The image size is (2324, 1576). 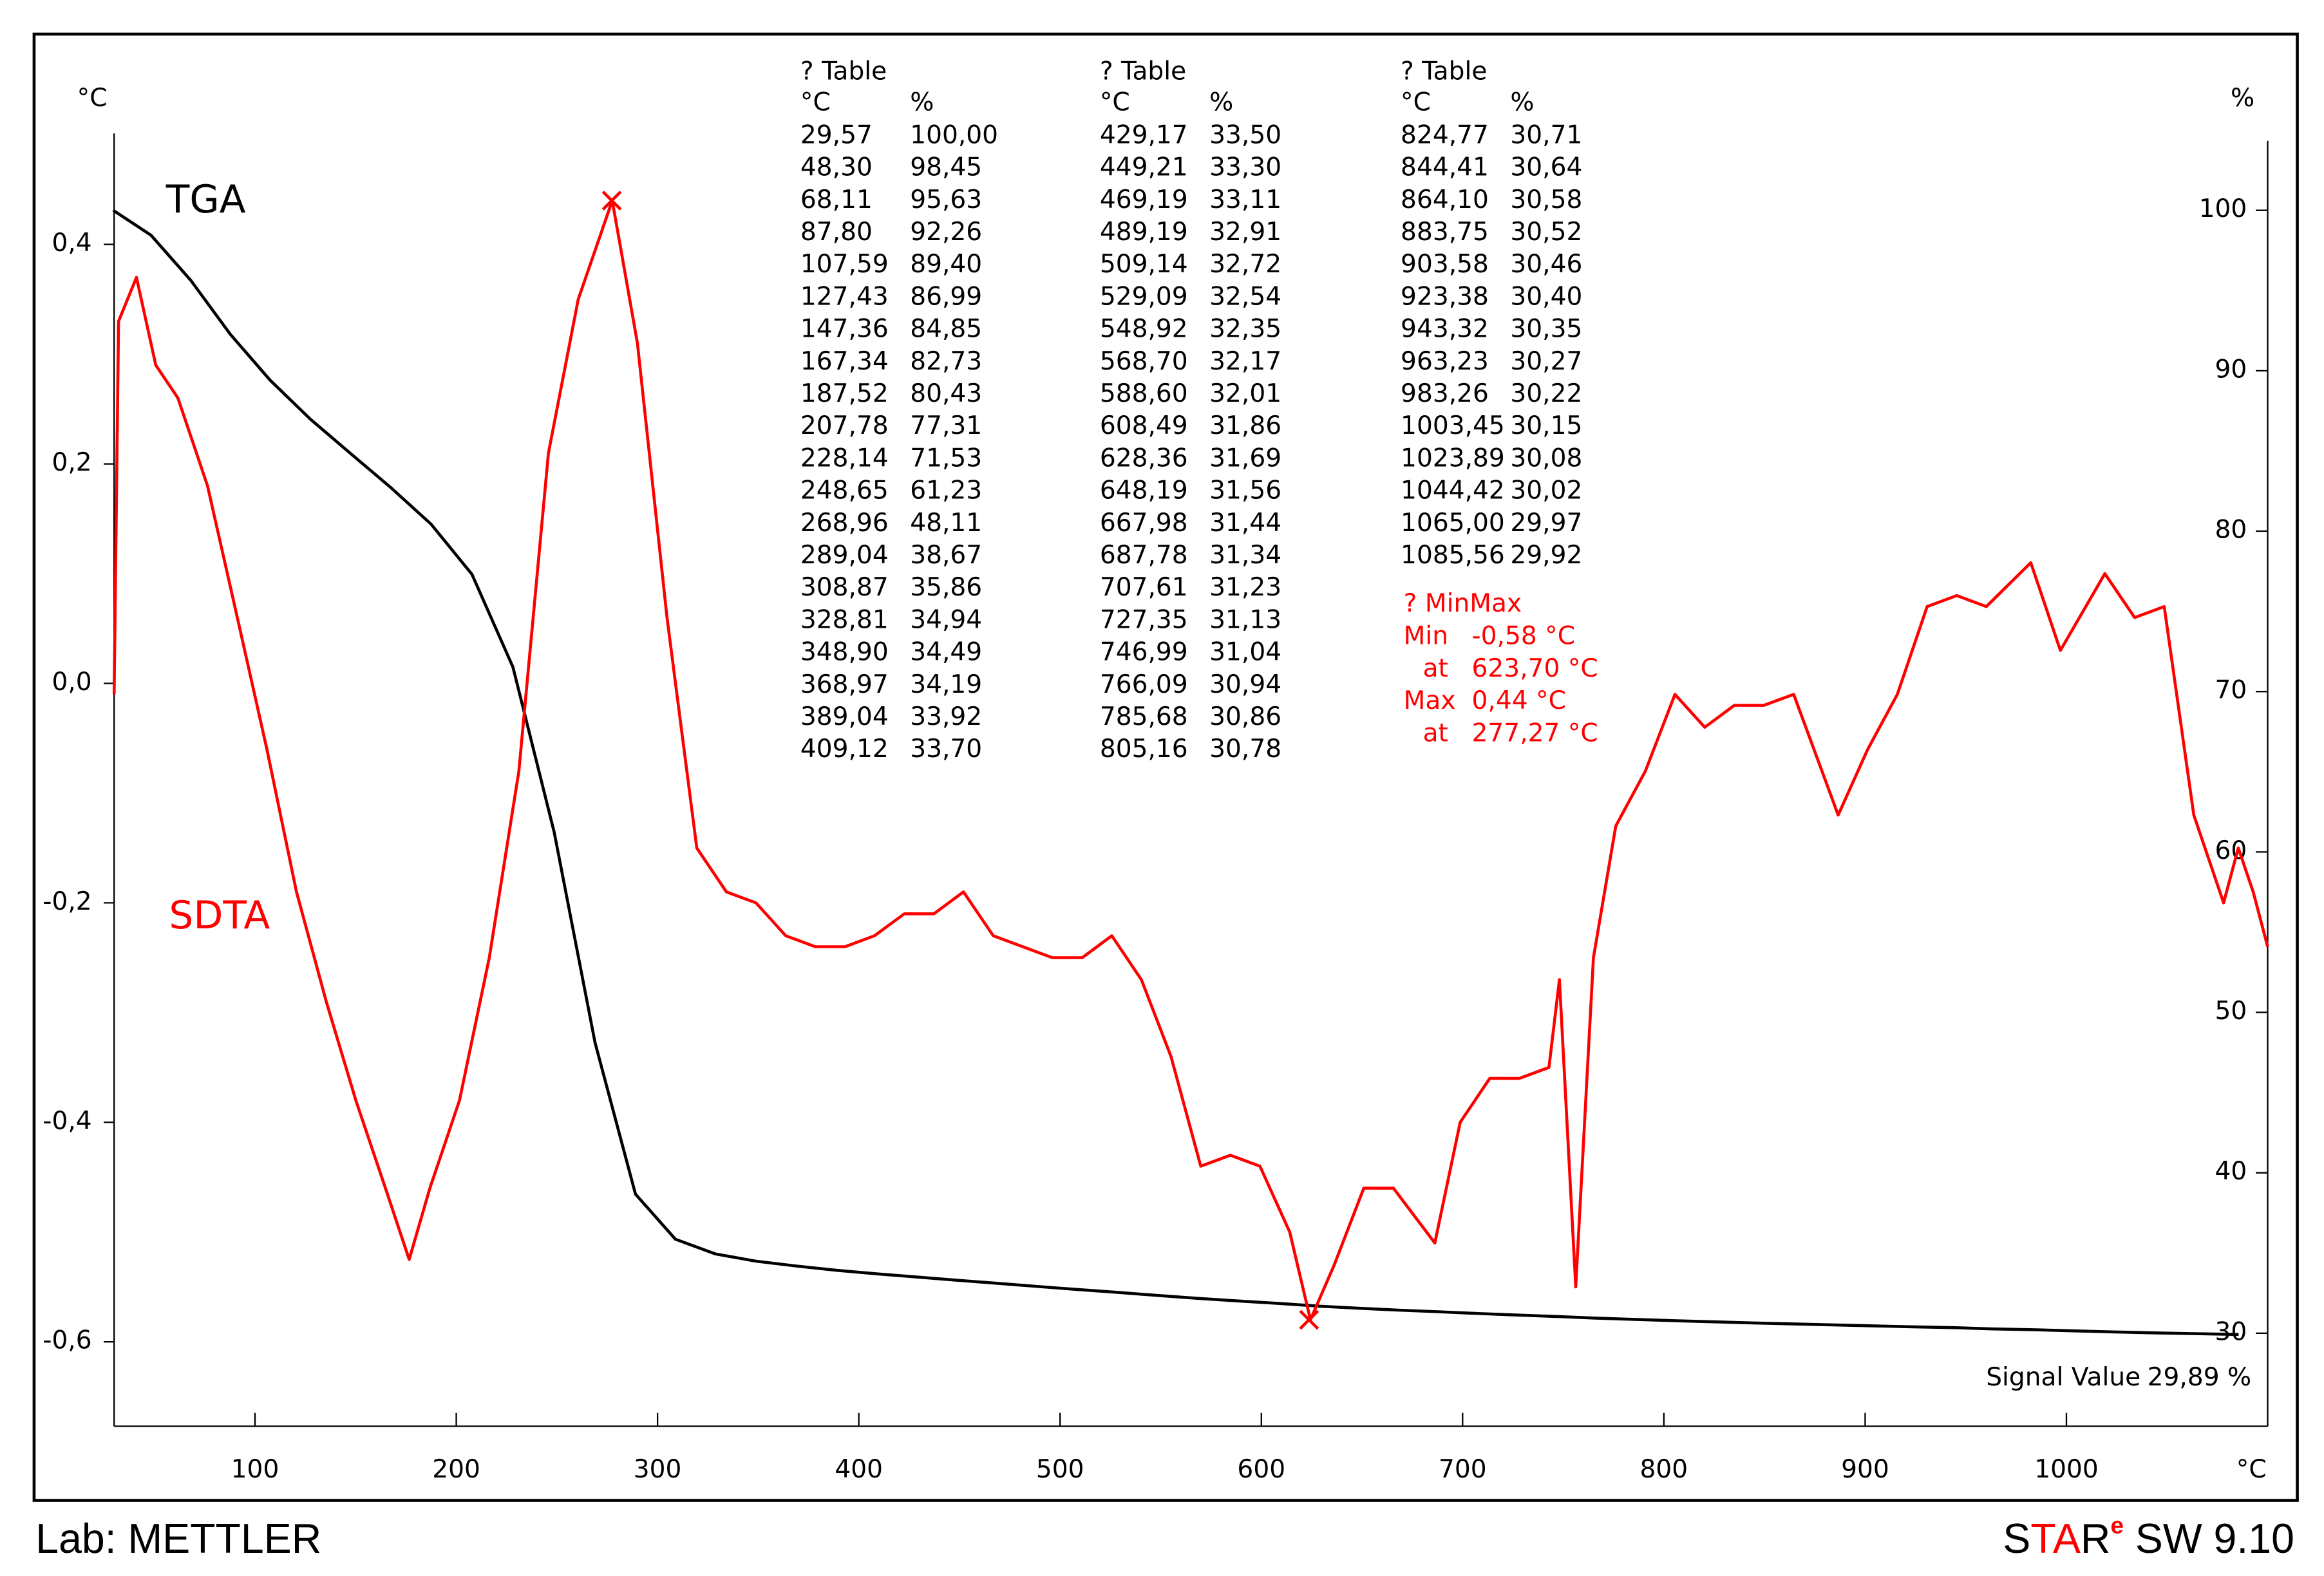 What do you see at coordinates (844, 717) in the screenshot?
I see `table-cell: 389,04` at bounding box center [844, 717].